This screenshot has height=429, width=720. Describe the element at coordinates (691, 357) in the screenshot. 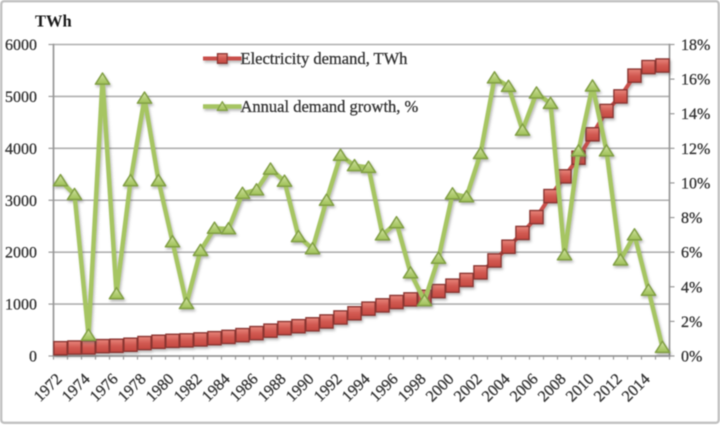

I see `svg-text: 0%` at that location.